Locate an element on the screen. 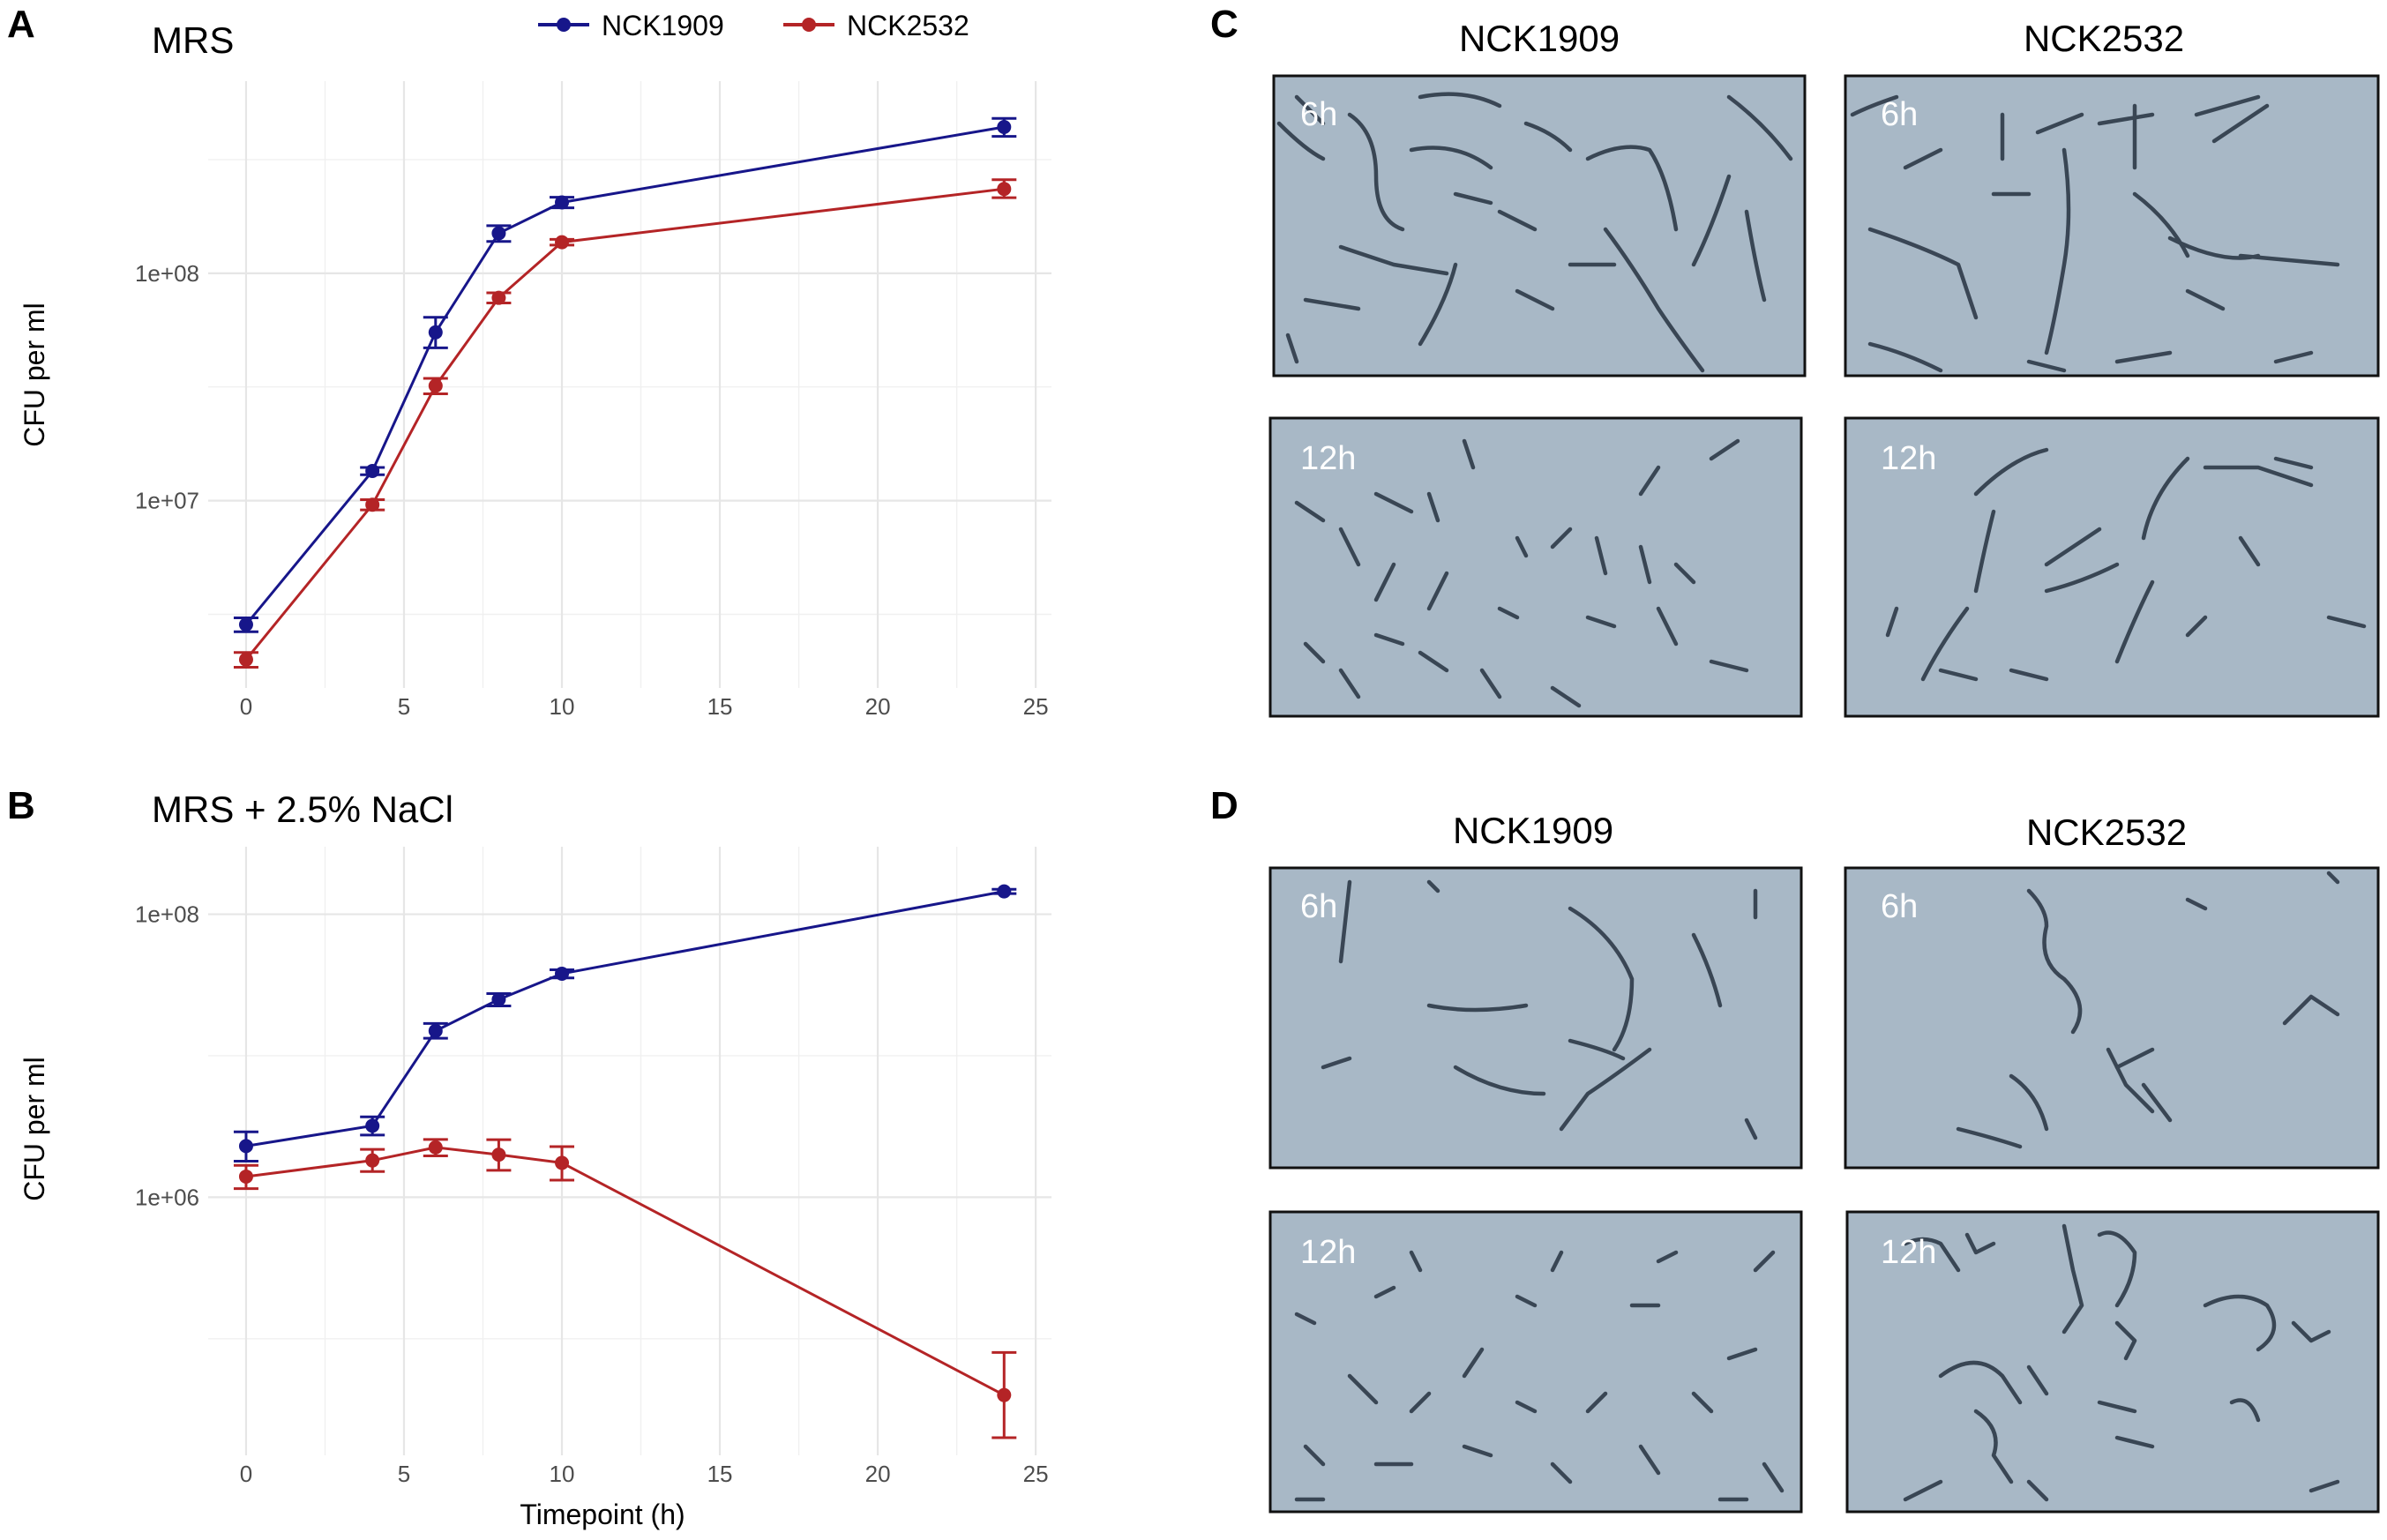 This screenshot has width=2387, height=1540. chart-b-xlabel: Timepoint (h) is located at coordinates (602, 1514).